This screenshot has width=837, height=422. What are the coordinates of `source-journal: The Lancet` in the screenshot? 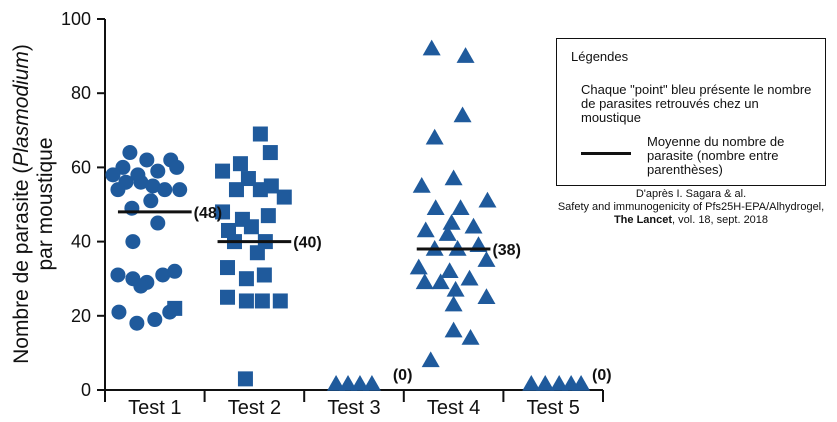 It's located at (643, 220).